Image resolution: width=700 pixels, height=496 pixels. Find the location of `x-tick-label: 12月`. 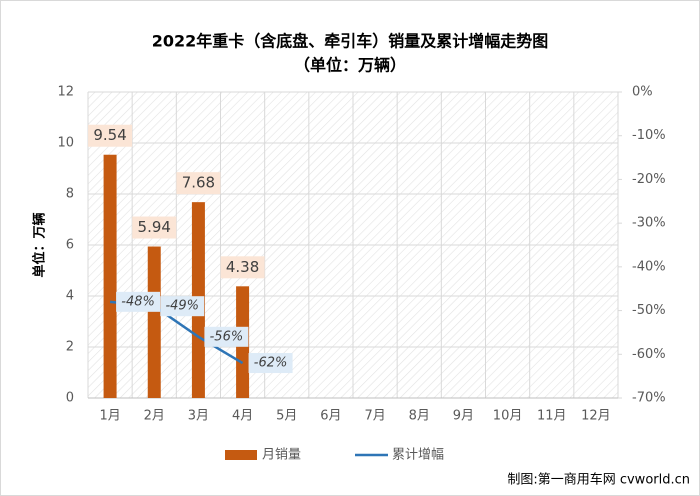

x-tick-label: 12月 is located at coordinates (596, 416).